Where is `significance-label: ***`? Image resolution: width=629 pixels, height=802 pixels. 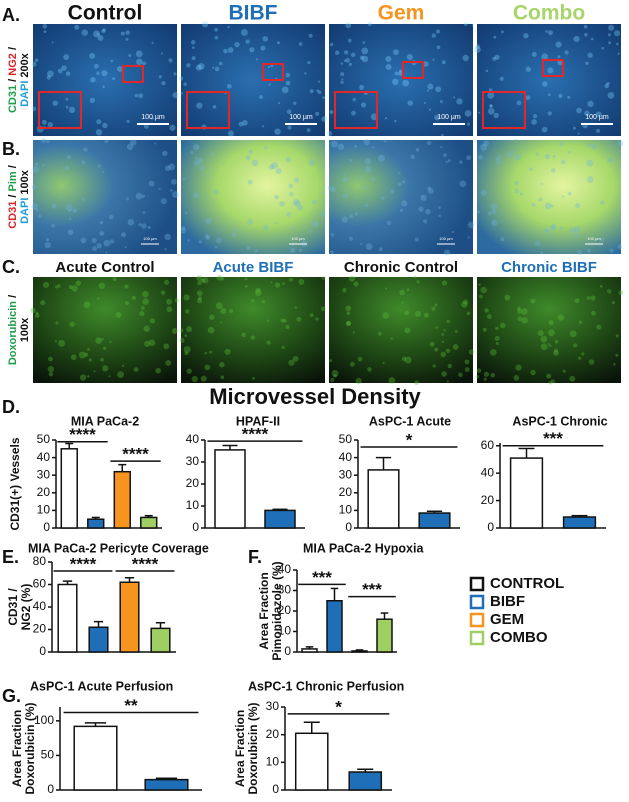
significance-label: *** is located at coordinates (553, 438).